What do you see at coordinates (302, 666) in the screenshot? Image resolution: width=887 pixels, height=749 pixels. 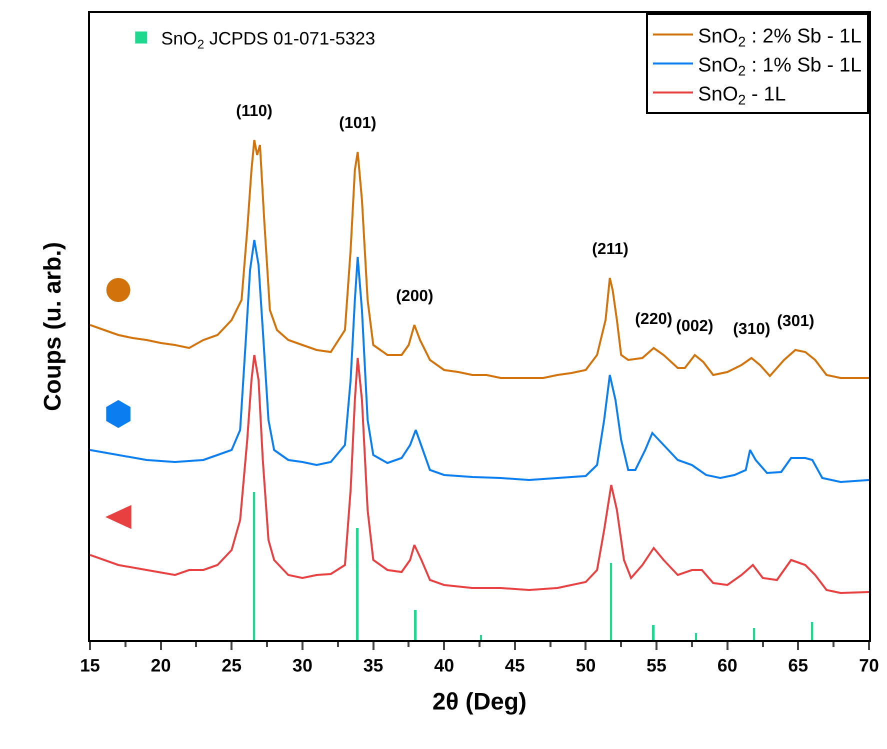 I see `x-tick-label: 30` at bounding box center [302, 666].